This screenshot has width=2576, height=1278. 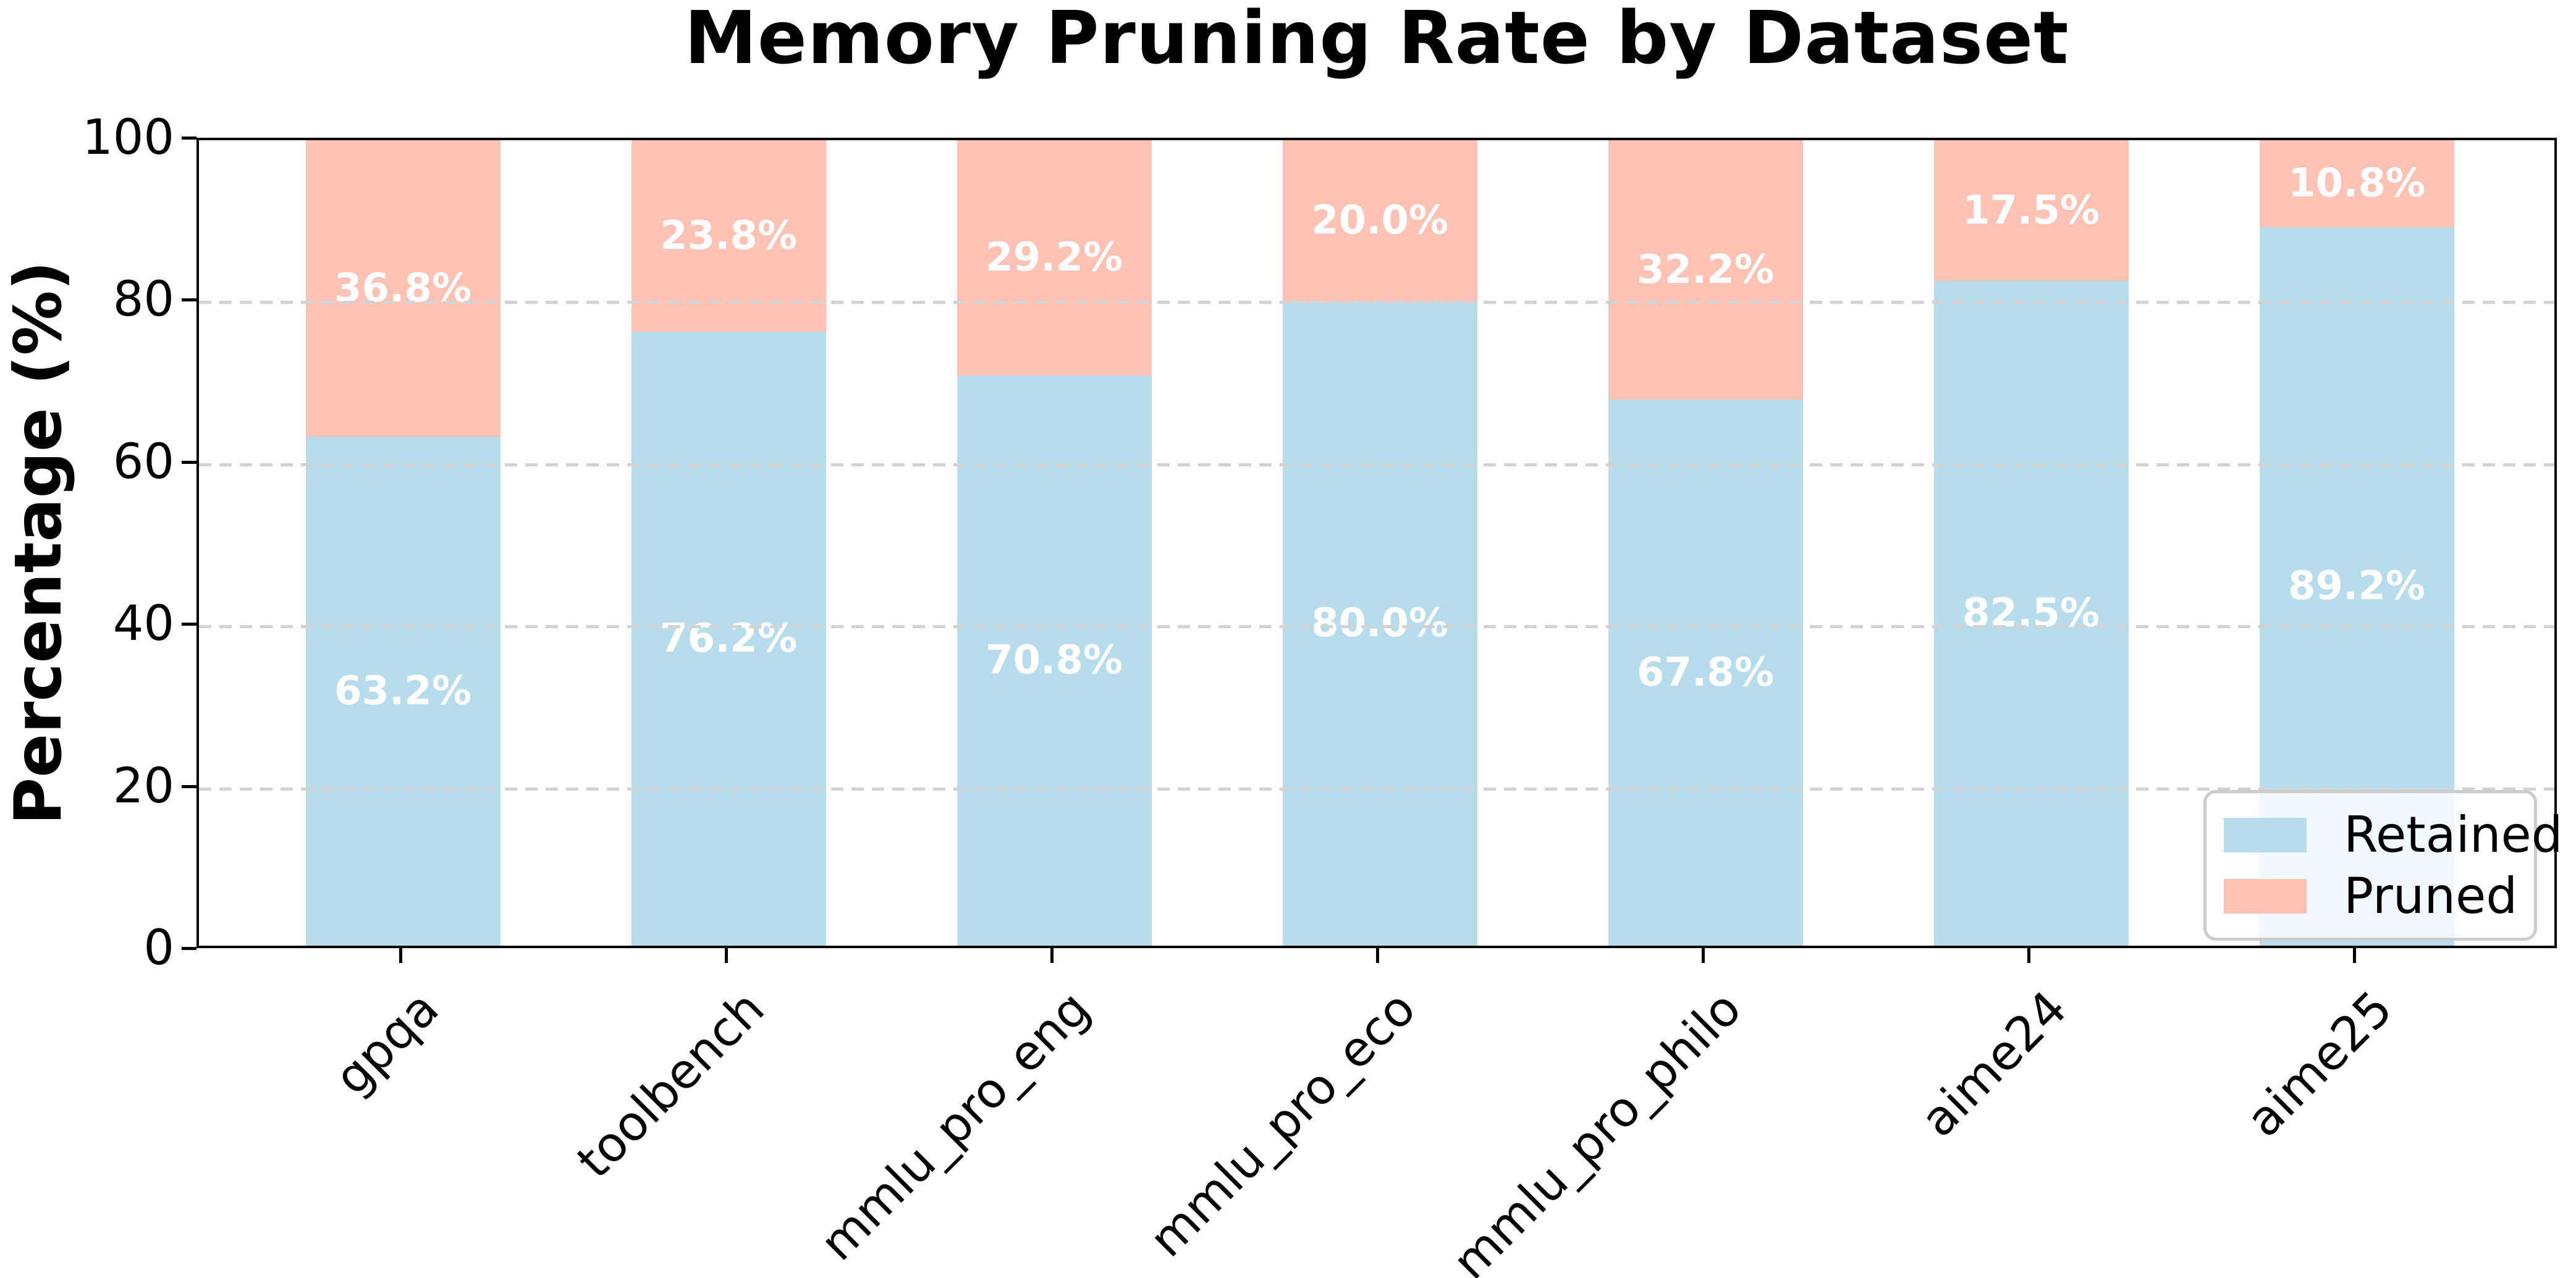 I want to click on legend-label-pruned: Pruned, so click(x=2431, y=896).